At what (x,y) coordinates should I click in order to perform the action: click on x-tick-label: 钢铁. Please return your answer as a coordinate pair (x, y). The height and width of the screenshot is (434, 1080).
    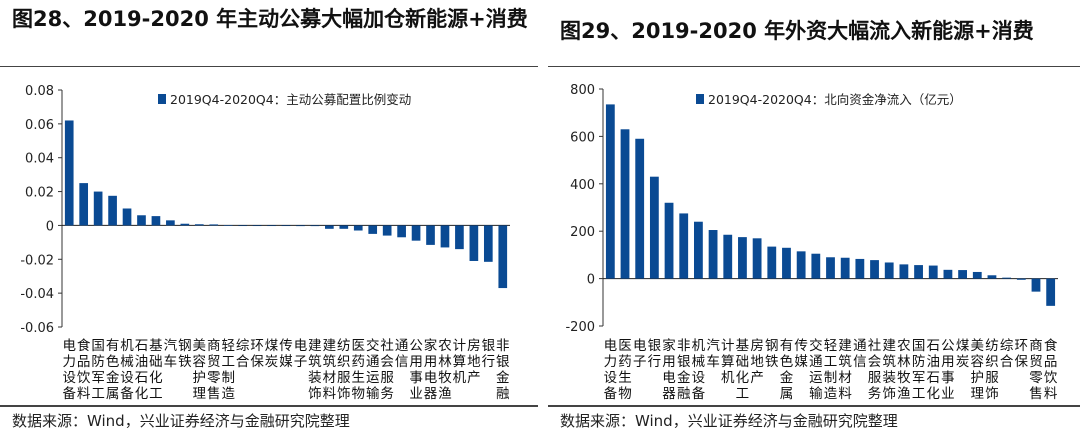
    Looking at the image, I should click on (772, 354).